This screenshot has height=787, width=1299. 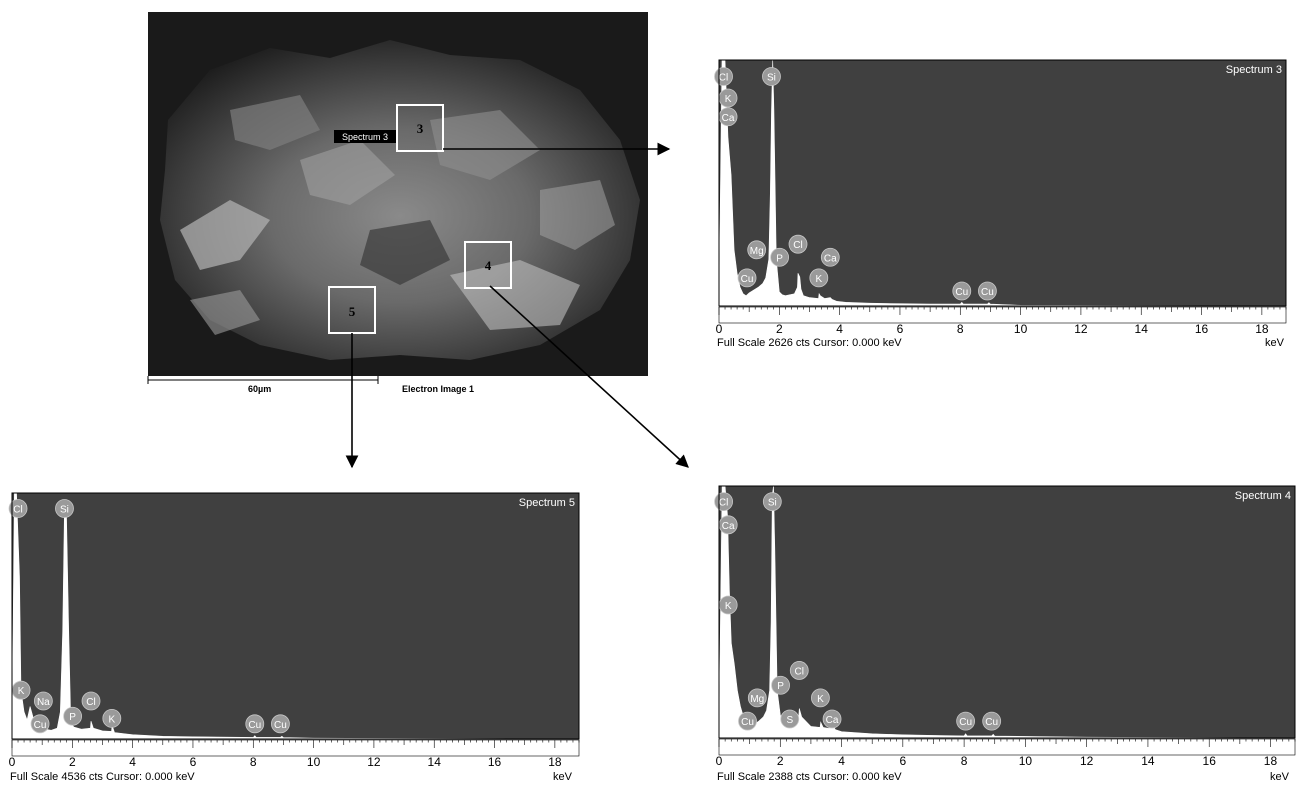 I want to click on sem-image-title: Electron Image 1, so click(x=438, y=389).